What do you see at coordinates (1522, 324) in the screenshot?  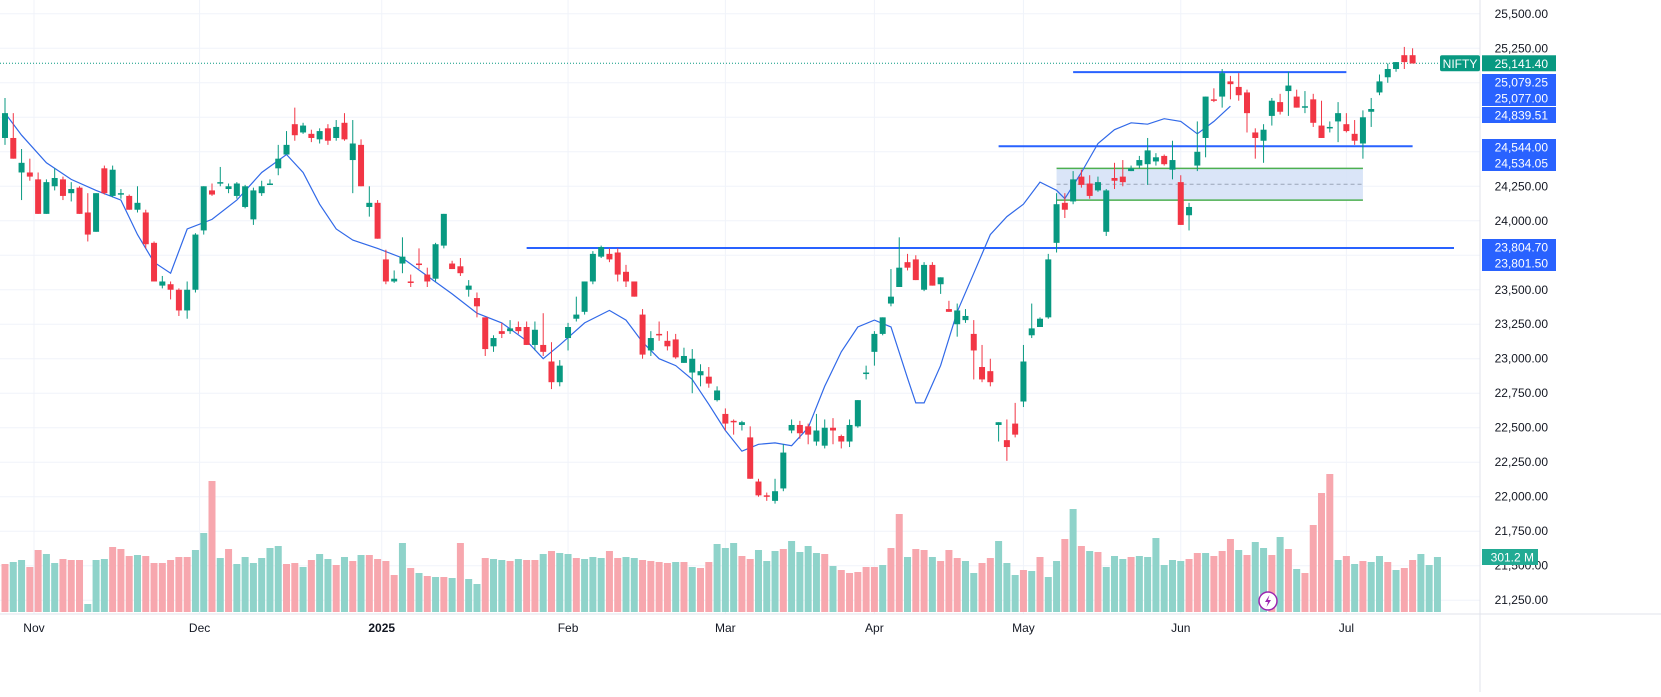 I see `price-tick-label: 23,250.00` at bounding box center [1522, 324].